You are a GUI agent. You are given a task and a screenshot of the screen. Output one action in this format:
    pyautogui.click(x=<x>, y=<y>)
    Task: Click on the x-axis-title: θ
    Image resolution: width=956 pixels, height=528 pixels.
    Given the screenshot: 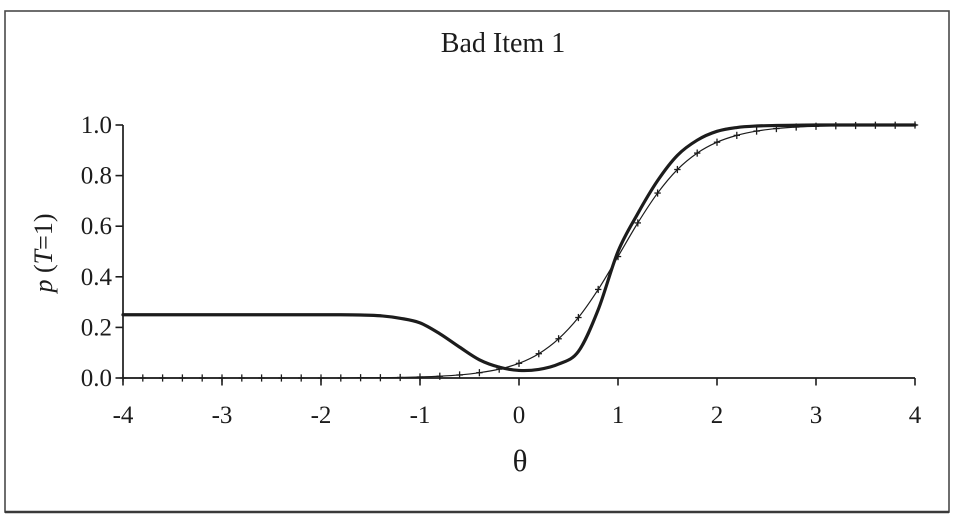 What is the action you would take?
    pyautogui.click(x=520, y=460)
    